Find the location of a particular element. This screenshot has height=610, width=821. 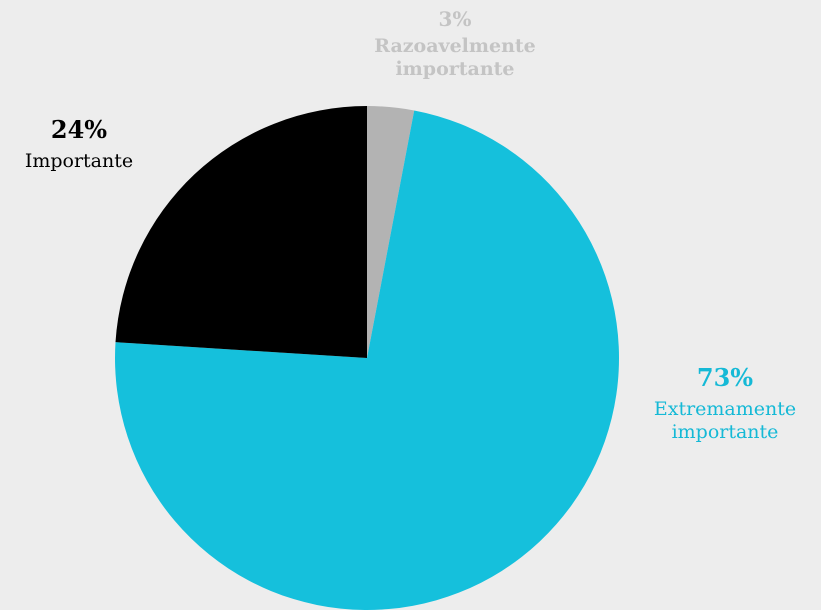

pie-slice-razoavelmente-importante is located at coordinates (391, 232).